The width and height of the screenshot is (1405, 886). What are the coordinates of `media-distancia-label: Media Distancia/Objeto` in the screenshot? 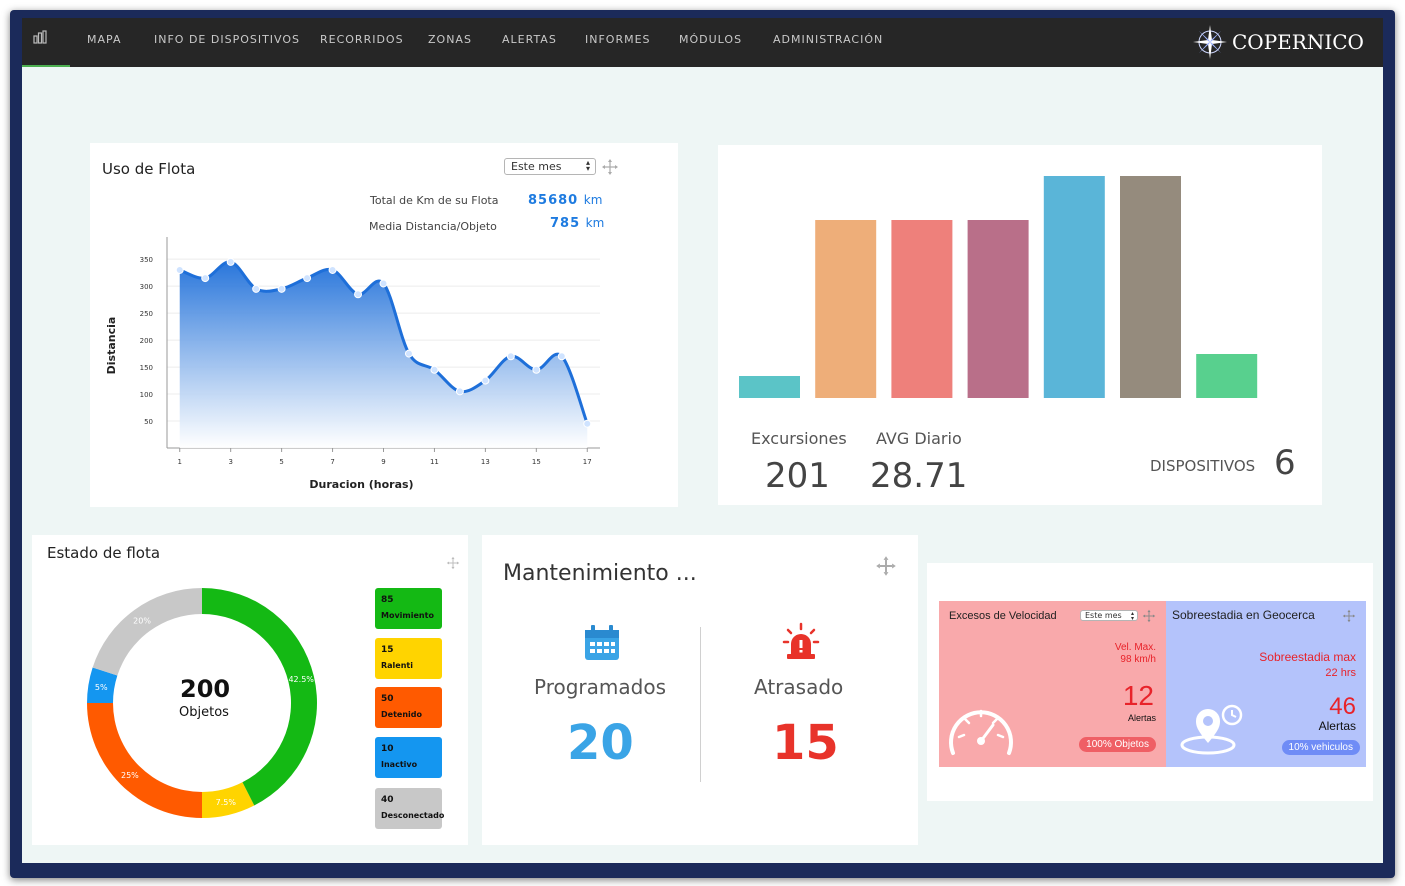 It's located at (433, 226).